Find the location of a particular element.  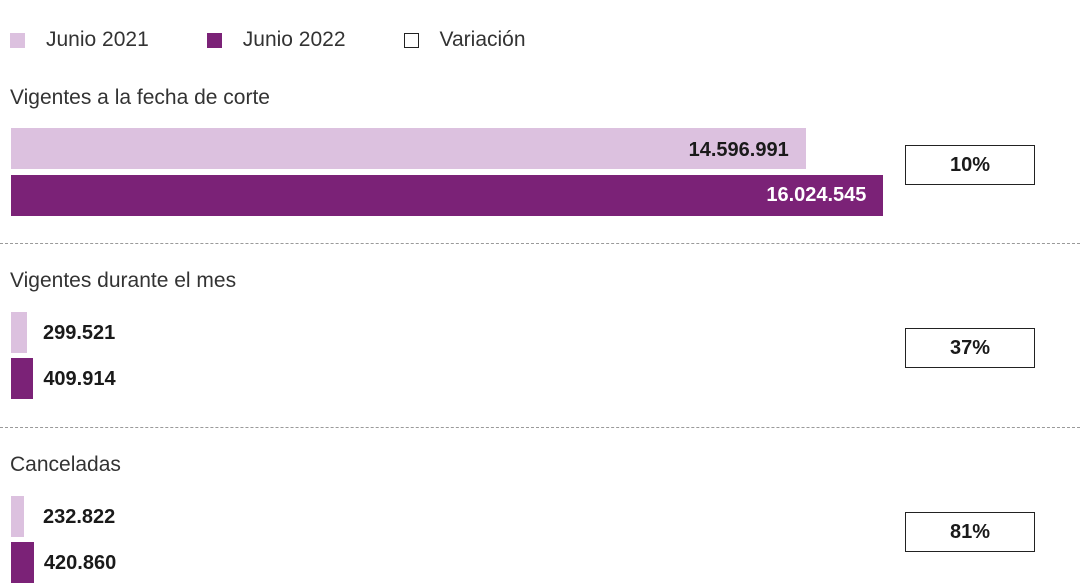

category-label: Vigentes a la fecha de corte is located at coordinates (140, 97).